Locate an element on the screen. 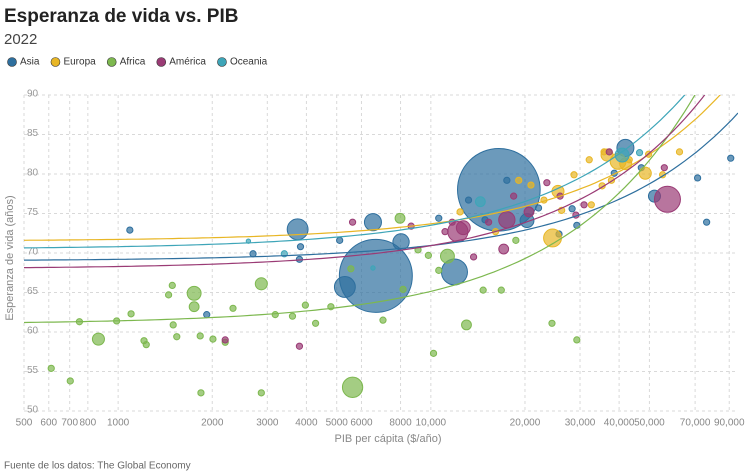 The image size is (748, 475). x-axis-label: PIB per cápita ($/año) is located at coordinates (387, 439).